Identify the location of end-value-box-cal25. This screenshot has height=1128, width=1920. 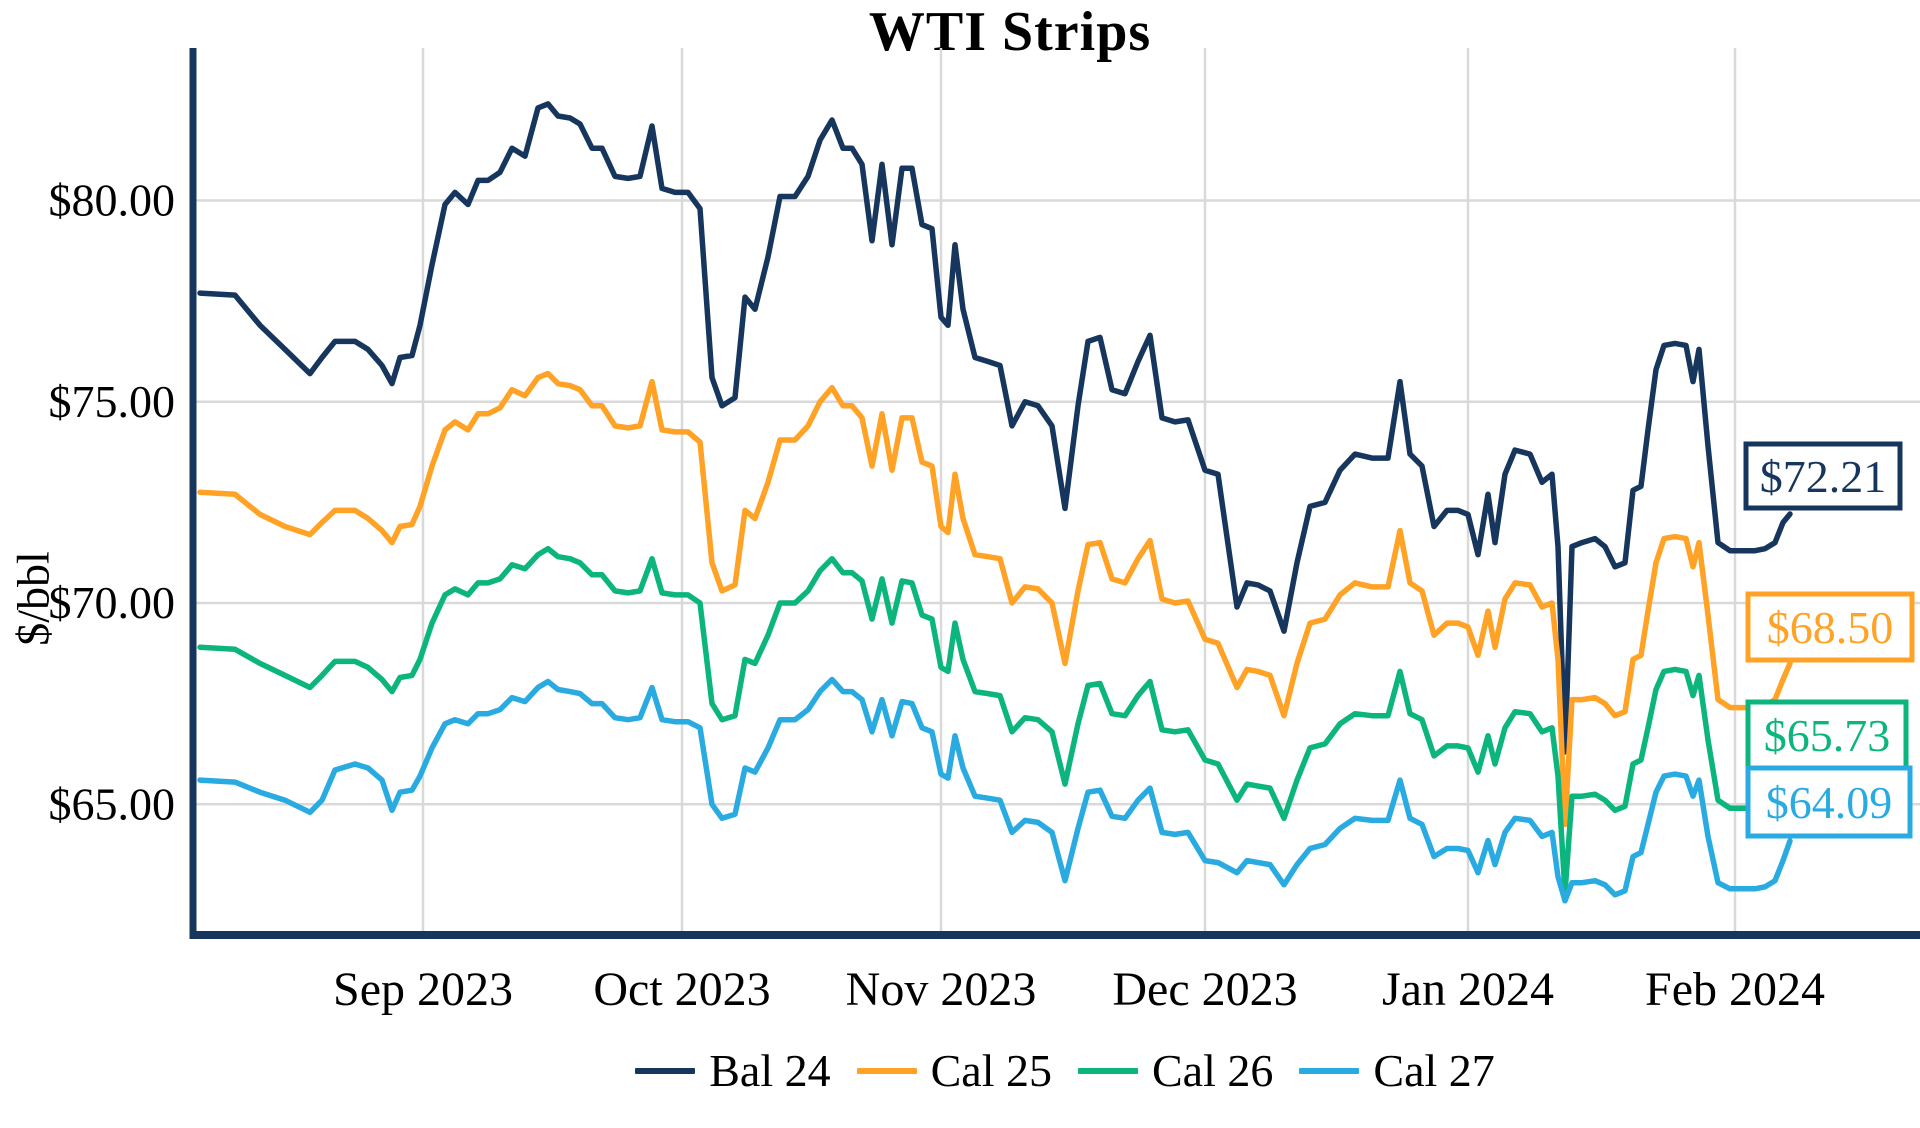
(1830, 627).